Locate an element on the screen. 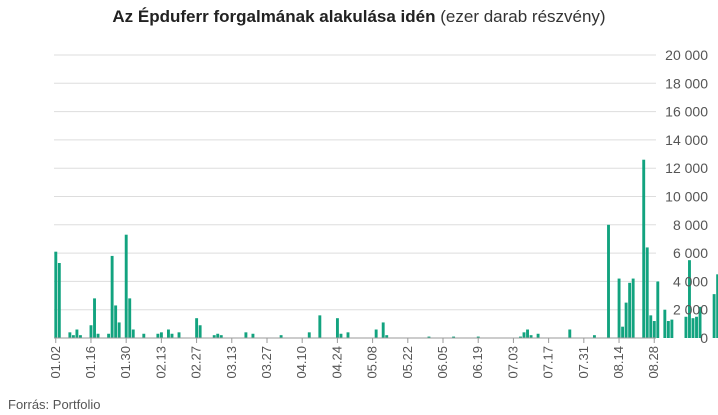 Image resolution: width=718 pixels, height=415 pixels. x-tick-label: 03.27 is located at coordinates (266, 362).